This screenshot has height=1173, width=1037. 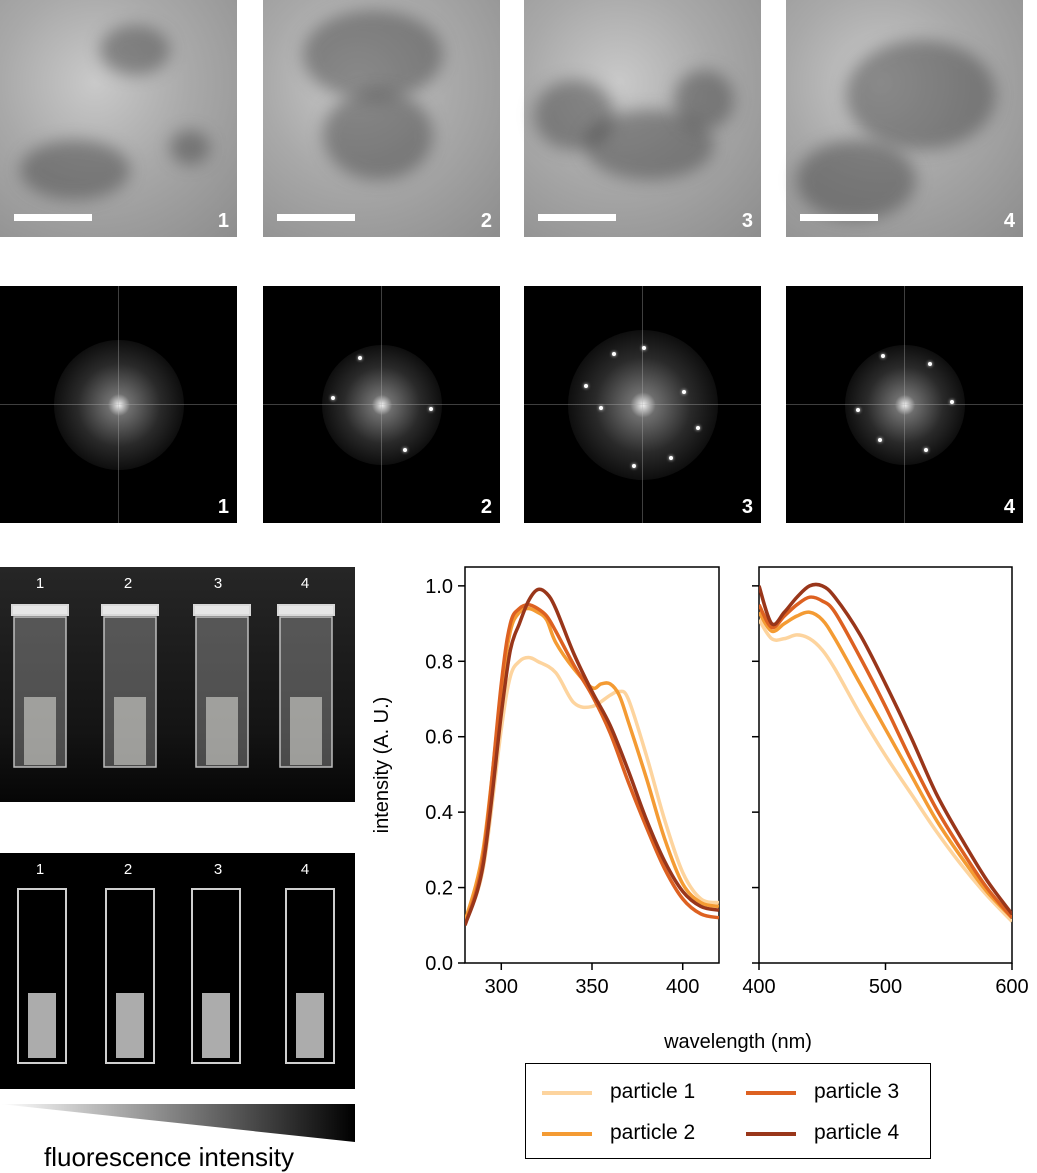 I want to click on tem-image-2: 2, so click(x=381, y=118).